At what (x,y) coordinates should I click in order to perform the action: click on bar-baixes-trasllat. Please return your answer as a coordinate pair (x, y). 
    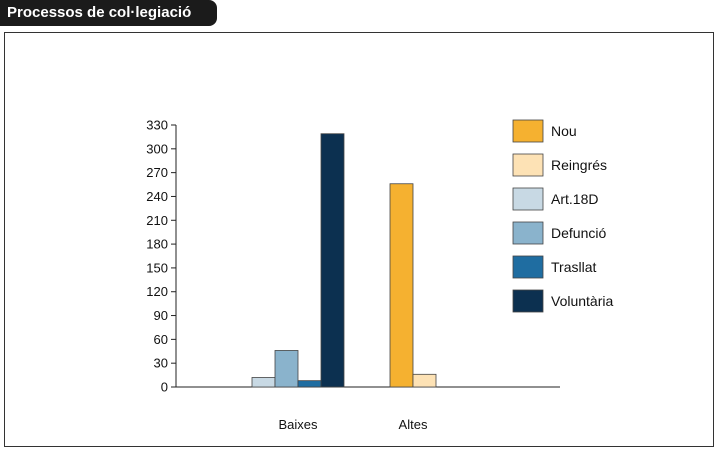
    Looking at the image, I should click on (309, 384).